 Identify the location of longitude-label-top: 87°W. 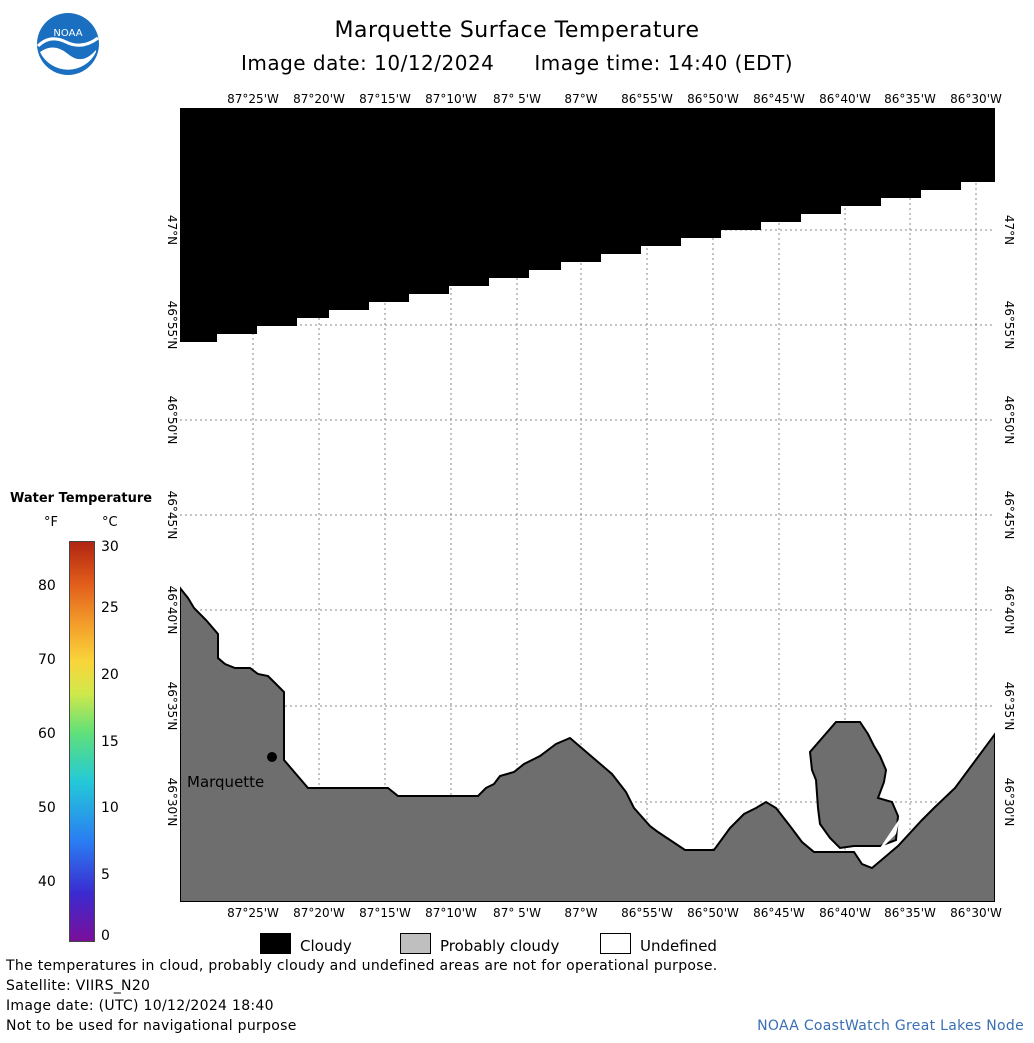
(581, 99).